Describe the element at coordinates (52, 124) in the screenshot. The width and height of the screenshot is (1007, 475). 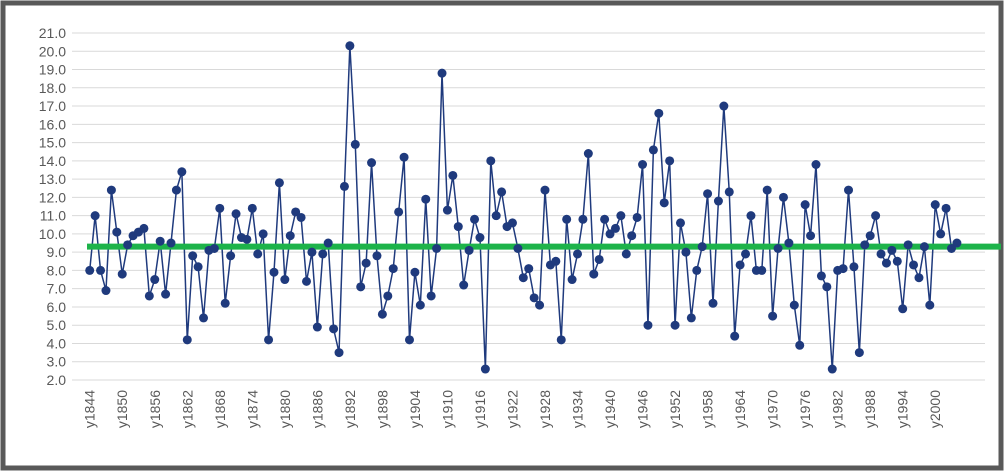
I see `y-tick-label: 16.0` at that location.